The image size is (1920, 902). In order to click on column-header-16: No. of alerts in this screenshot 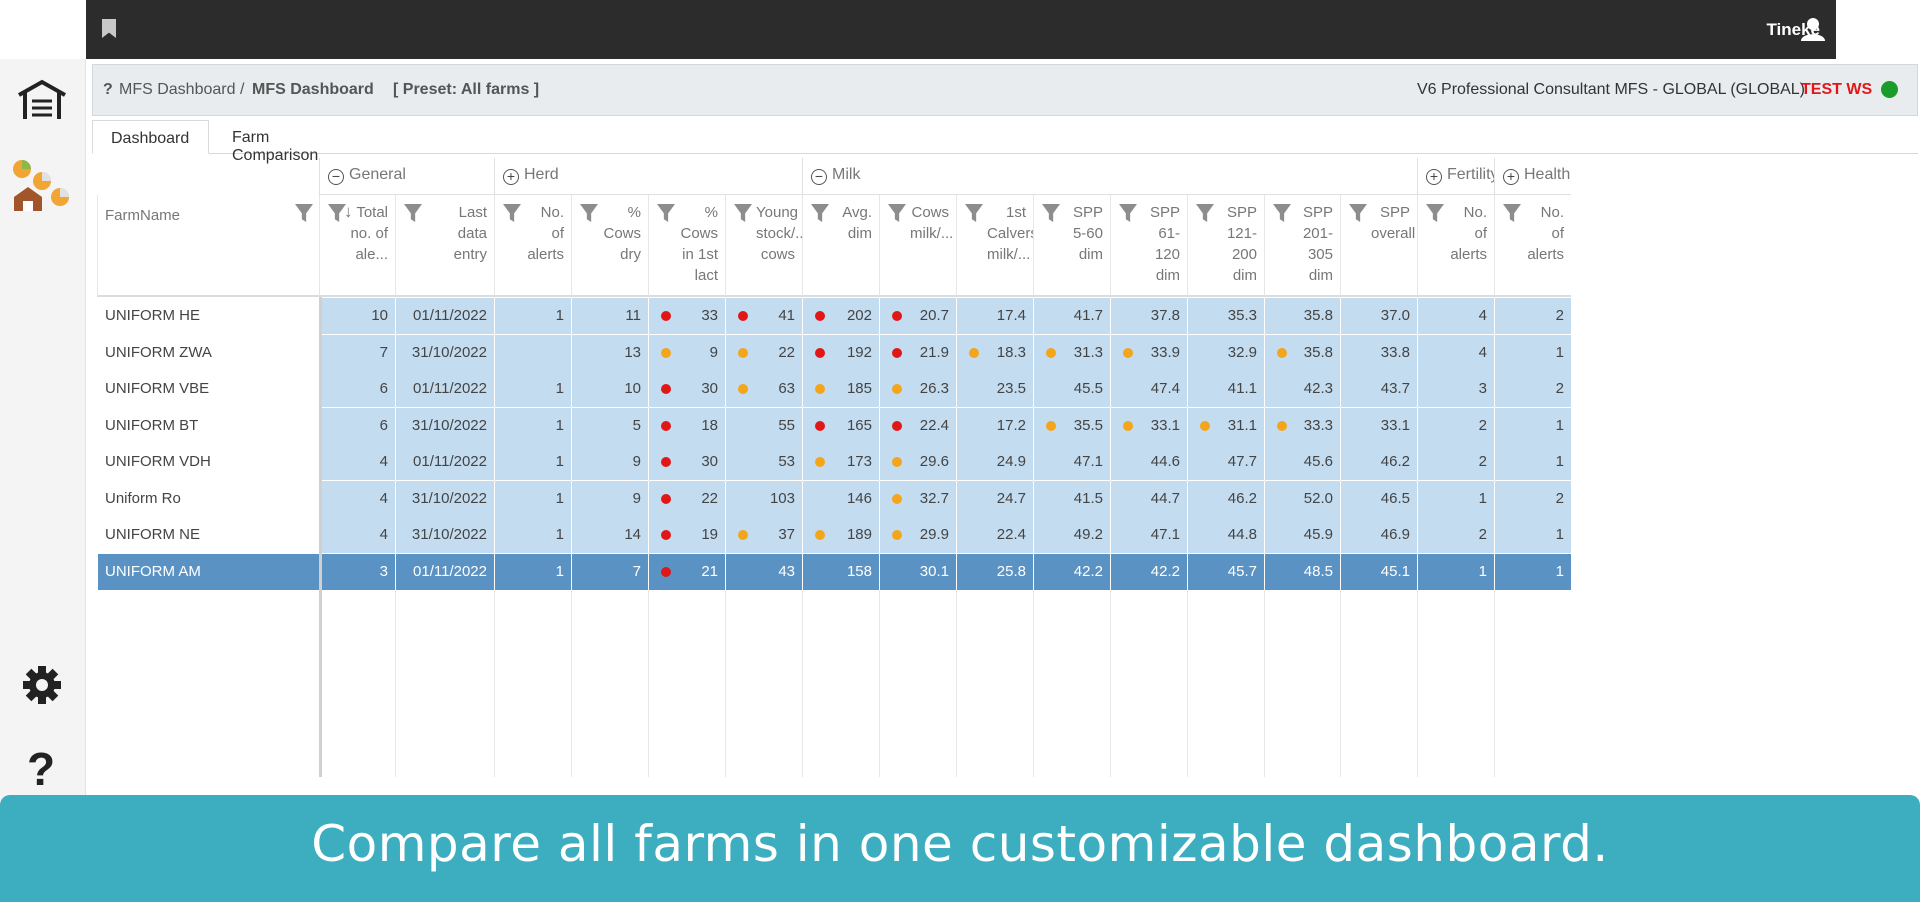, I will do `click(1532, 246)`.